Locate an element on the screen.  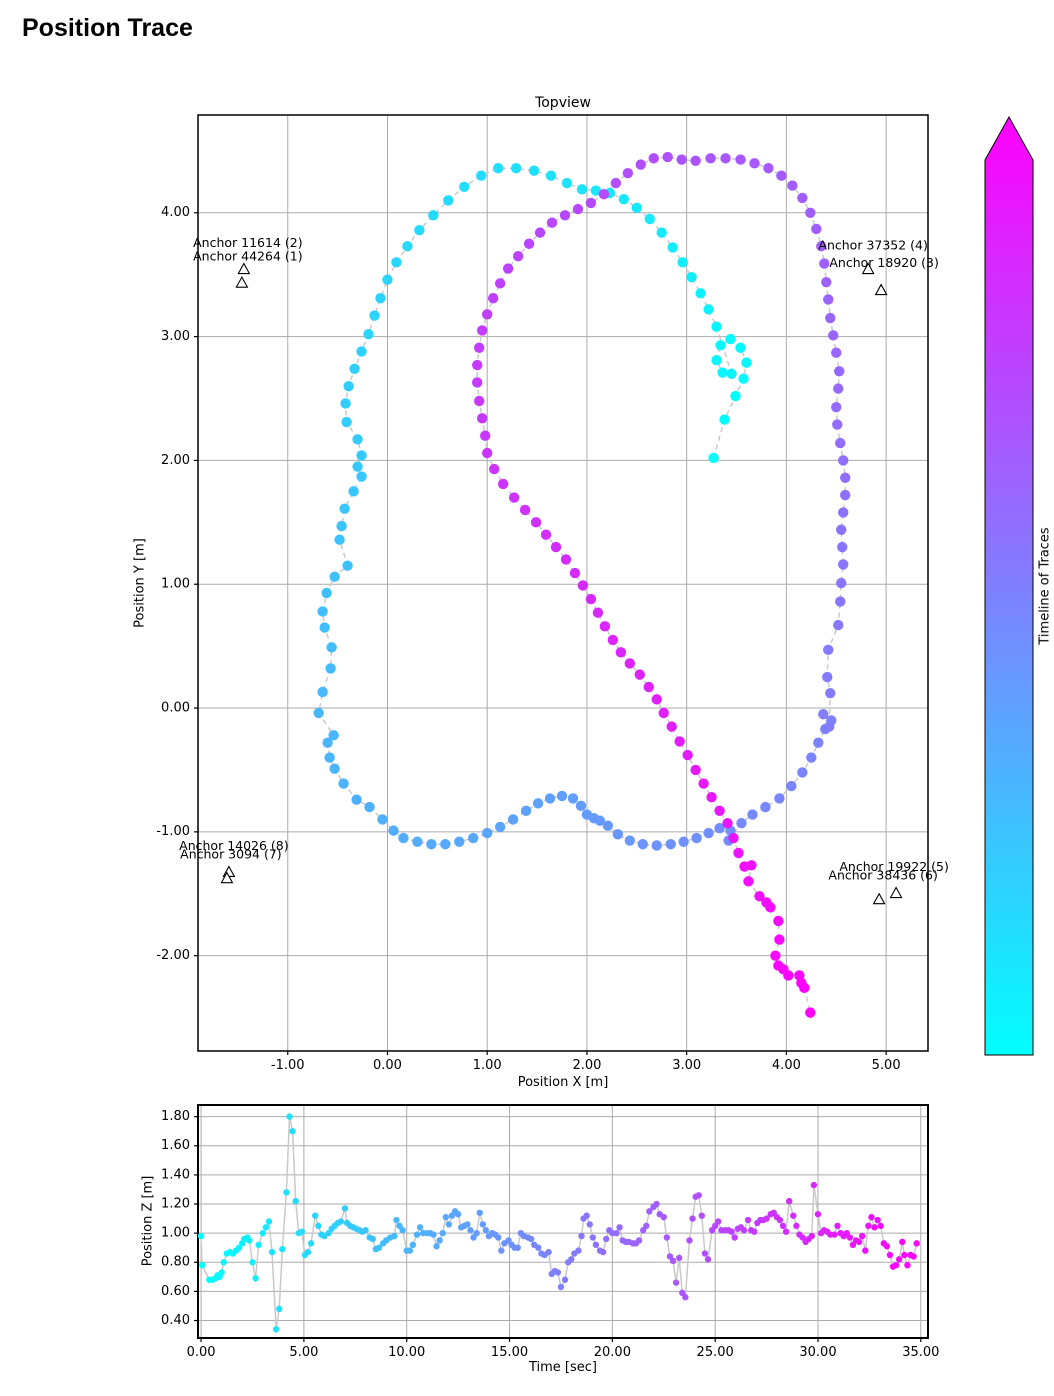
x-axis-label-timeline: Time [sec] is located at coordinates (562, 1367).